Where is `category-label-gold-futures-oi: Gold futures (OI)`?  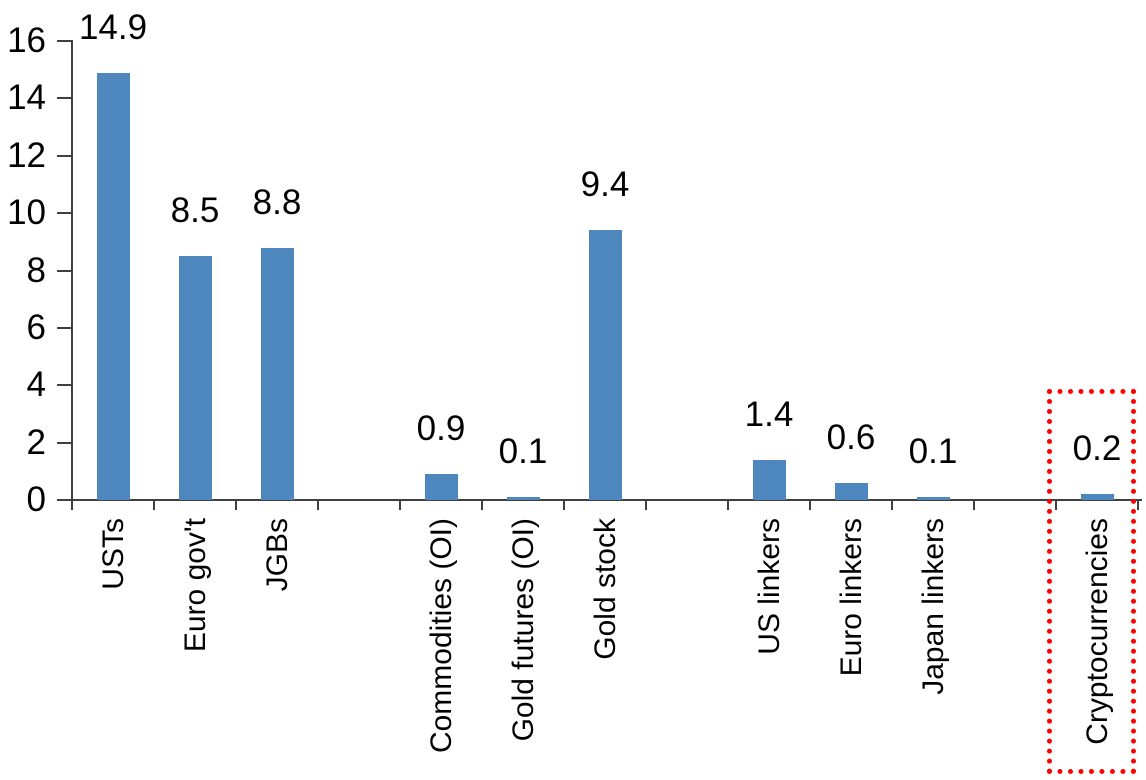
category-label-gold-futures-oi: Gold futures (OI) is located at coordinates (523, 647).